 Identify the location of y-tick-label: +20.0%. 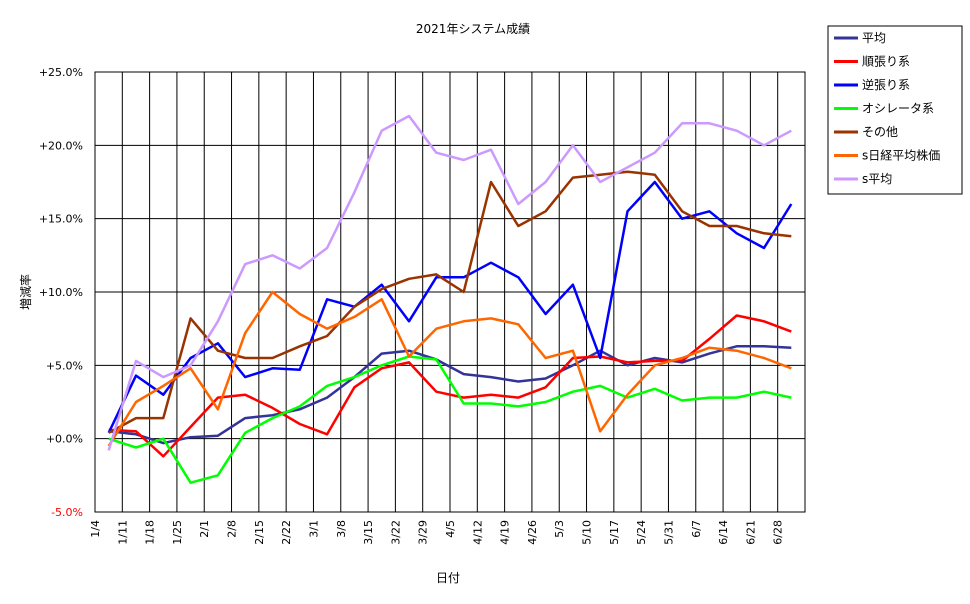
(61, 145).